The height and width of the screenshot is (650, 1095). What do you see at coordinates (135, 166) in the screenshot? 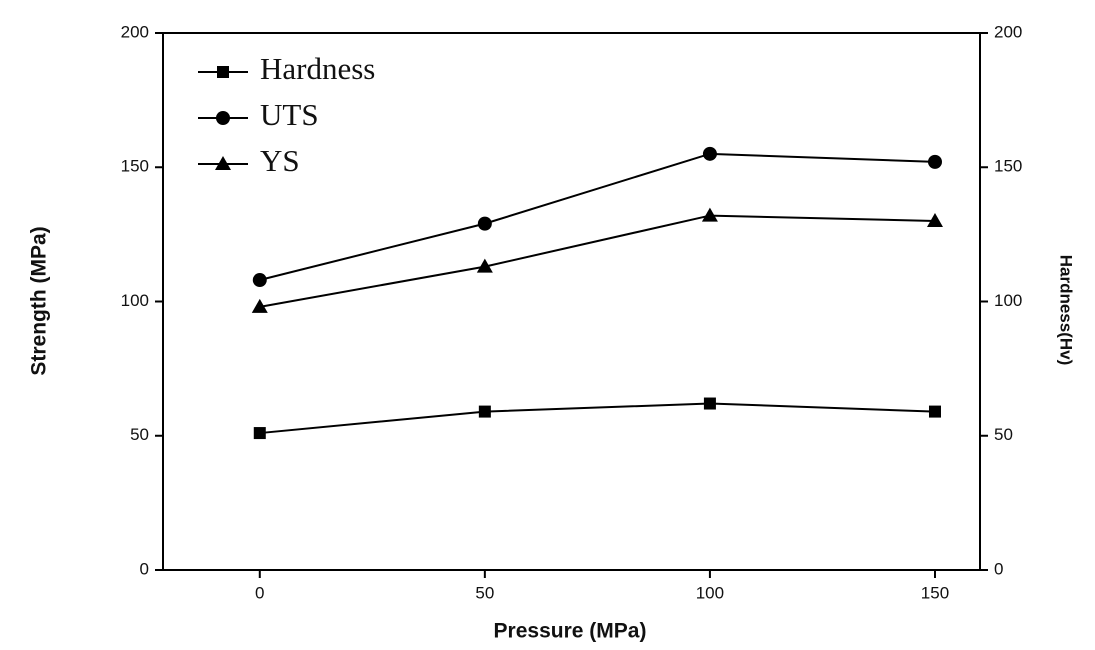
I see `y-tick-label: 150` at bounding box center [135, 166].